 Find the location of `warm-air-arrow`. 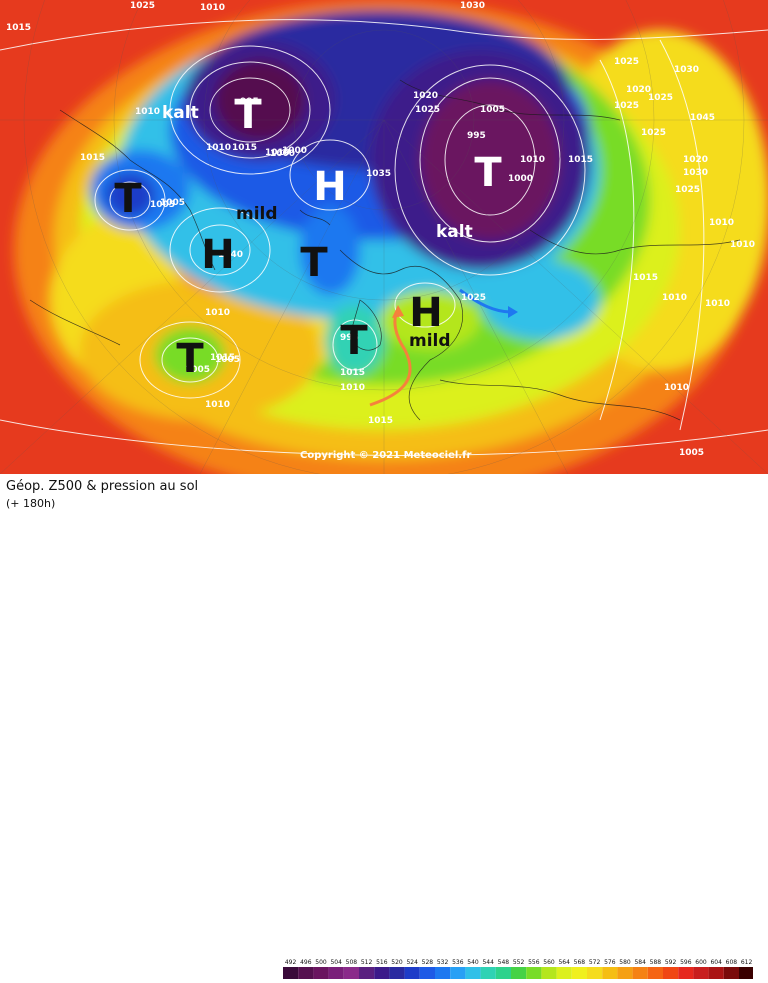

warm-air-arrow is located at coordinates (390, 358).